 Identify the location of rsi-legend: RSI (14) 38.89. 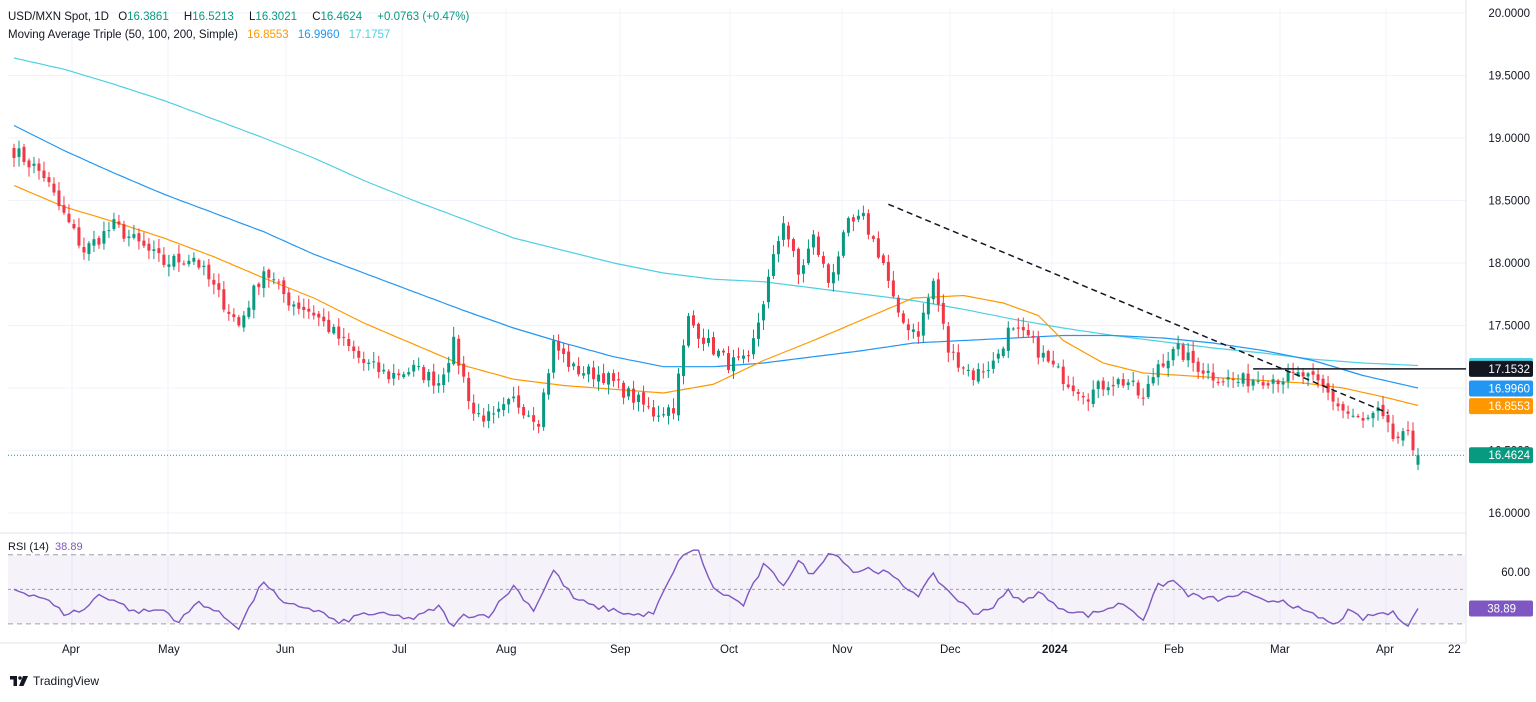
(48, 547).